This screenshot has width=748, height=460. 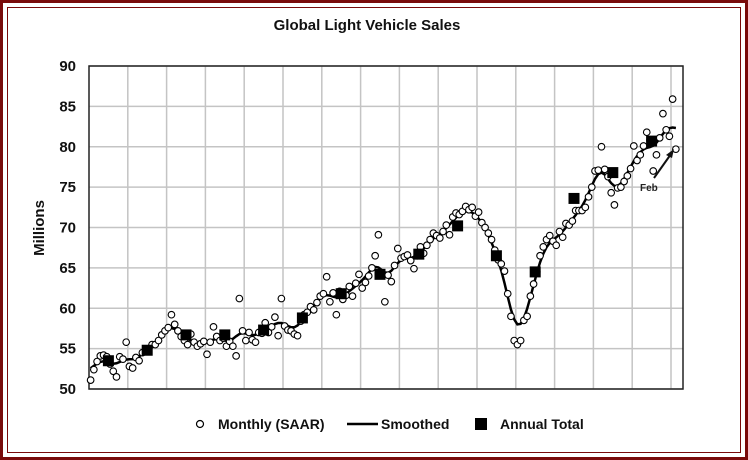 What do you see at coordinates (67, 106) in the screenshot?
I see `y-tick-label: 85` at bounding box center [67, 106].